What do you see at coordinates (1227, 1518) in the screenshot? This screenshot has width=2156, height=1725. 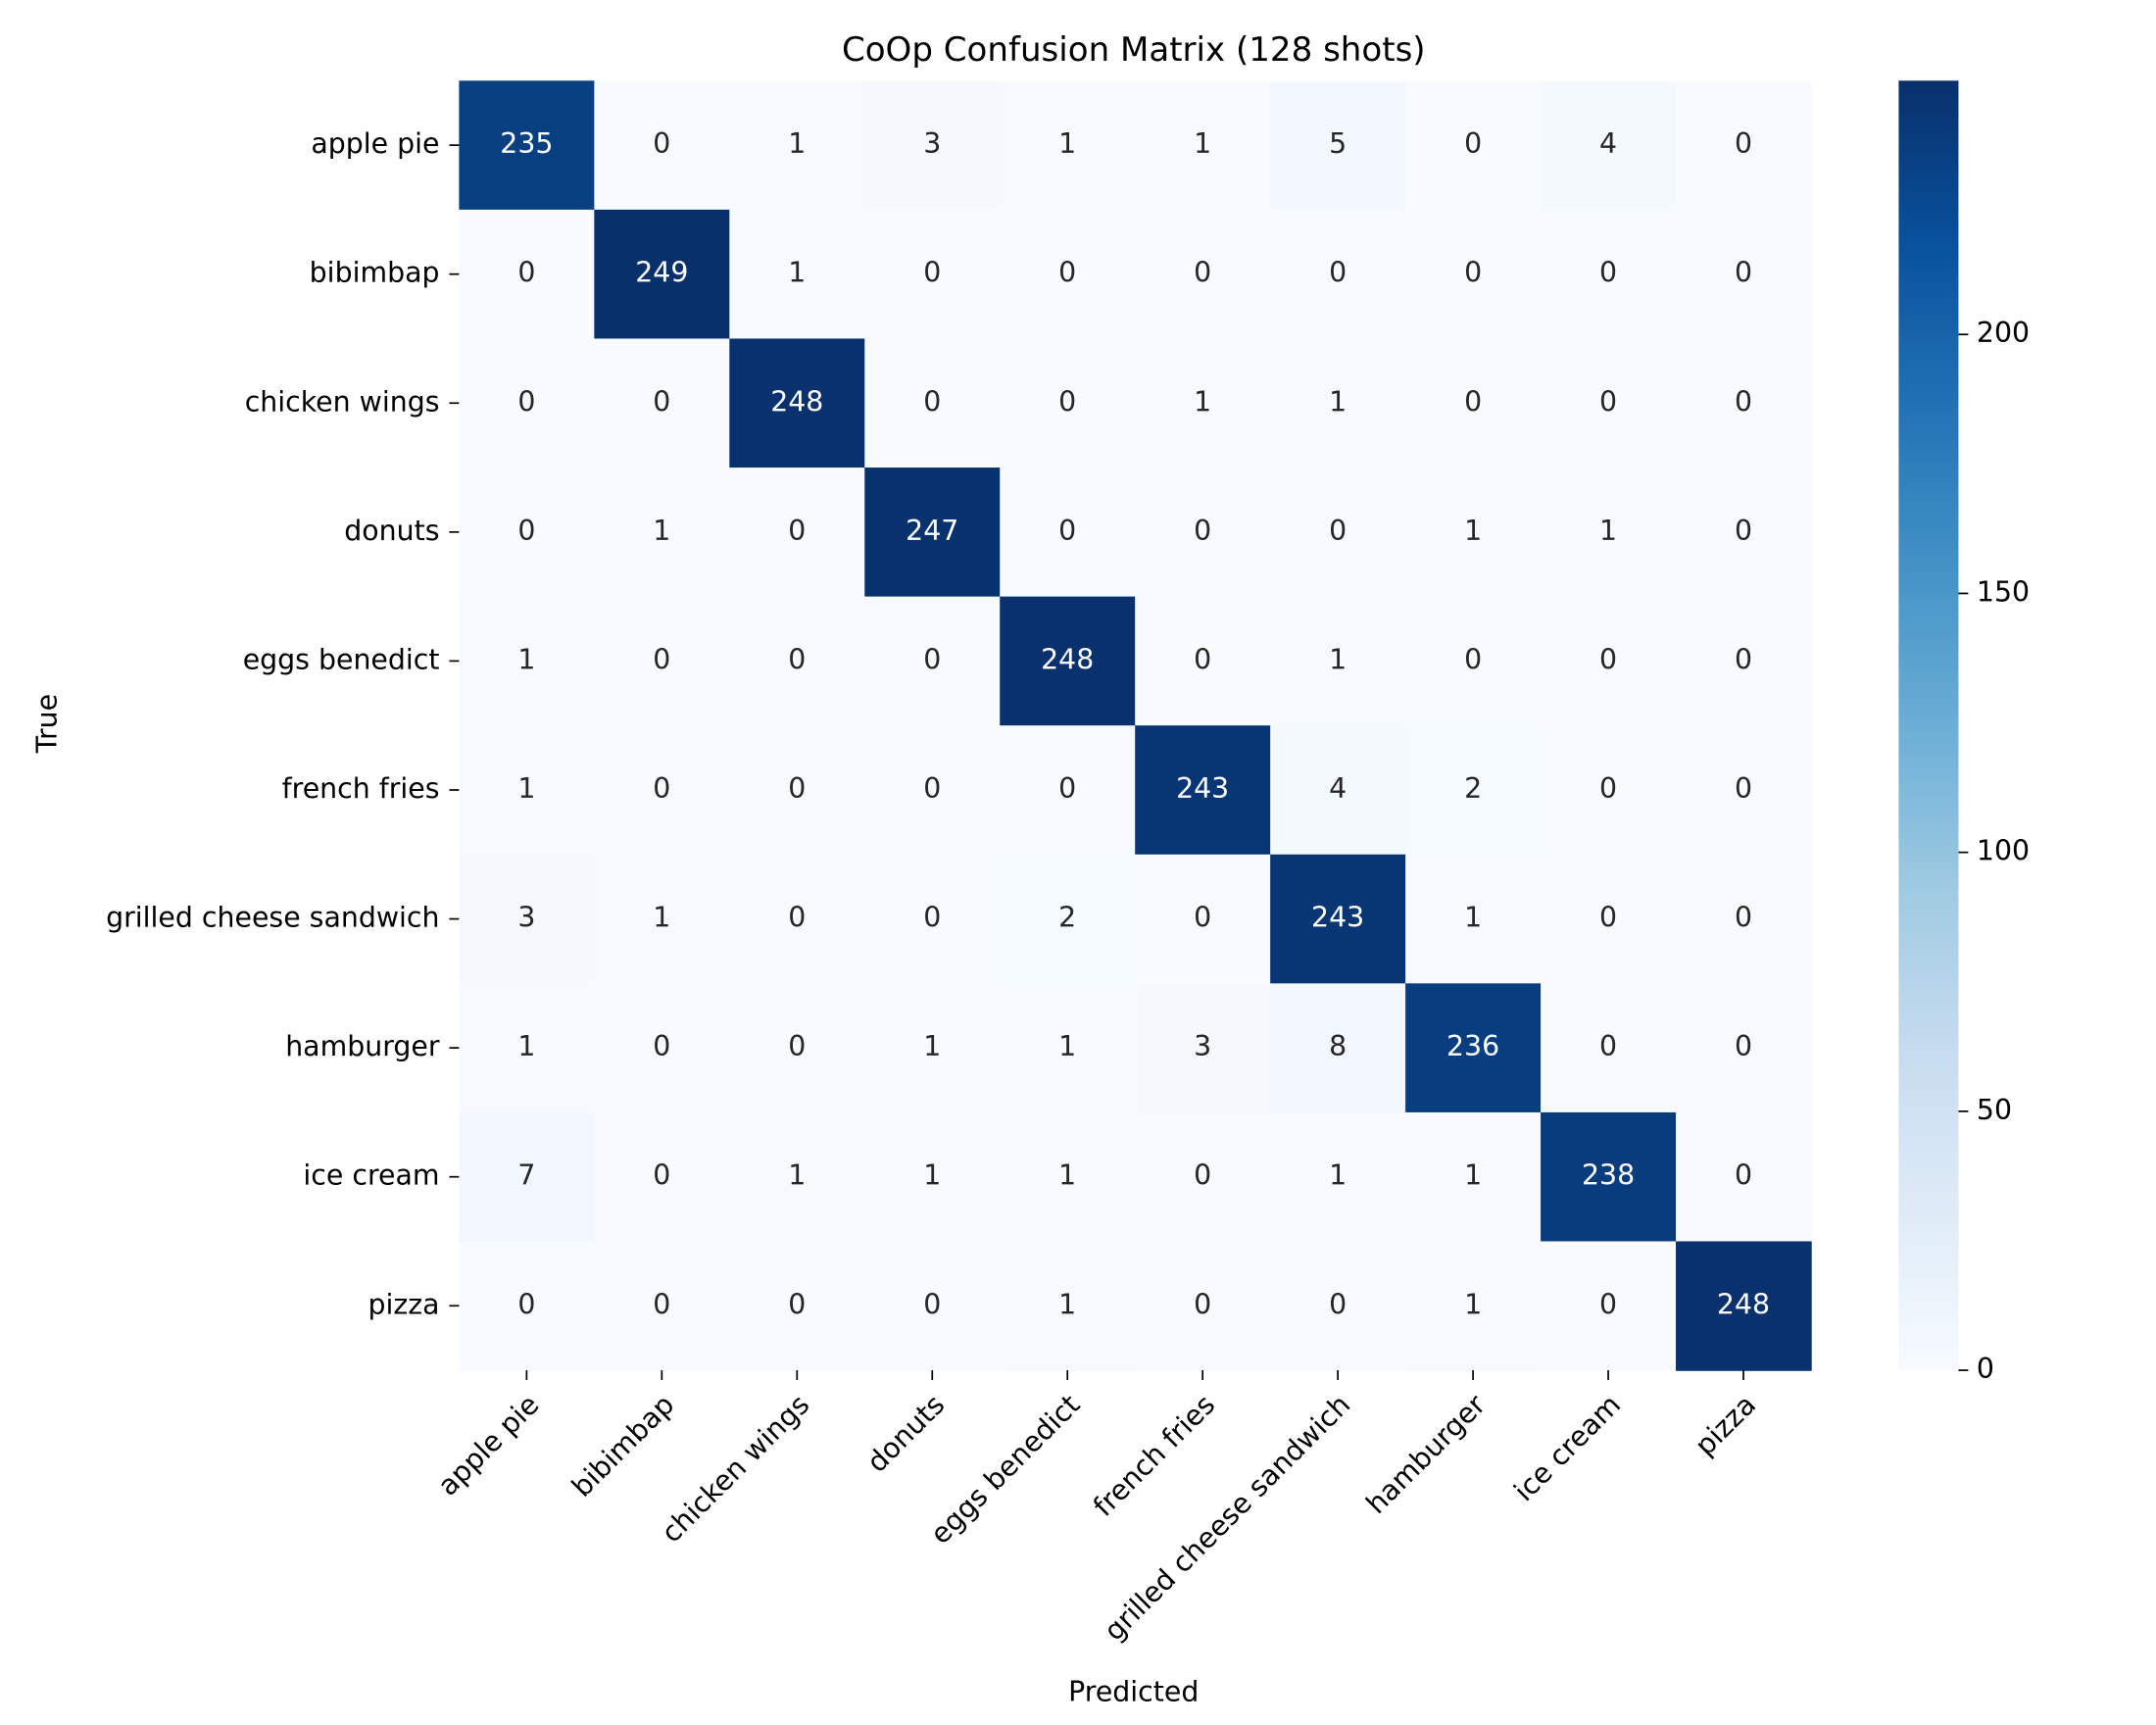 I see `x-tick-label: grilled cheese sandwich` at bounding box center [1227, 1518].